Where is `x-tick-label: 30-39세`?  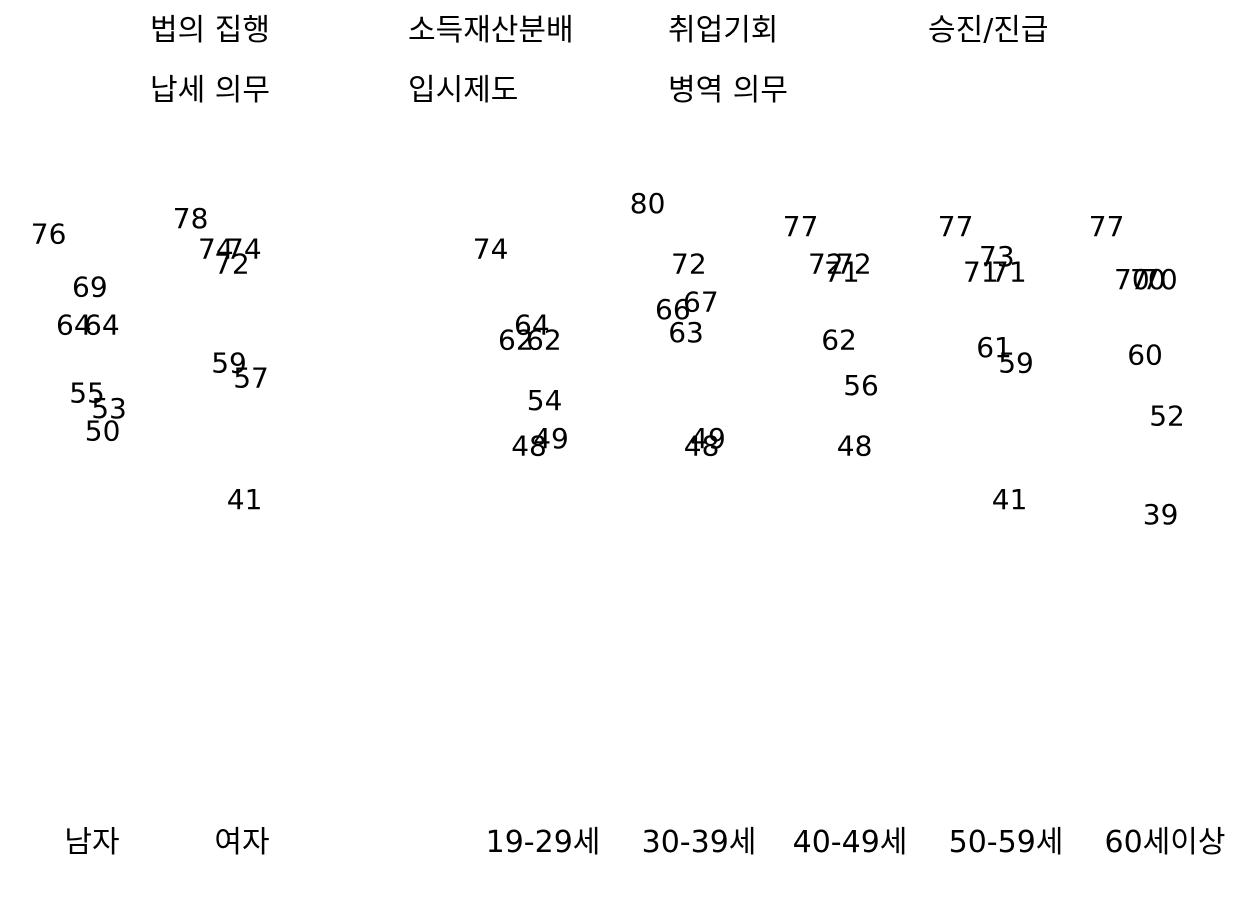 x-tick-label: 30-39세 is located at coordinates (699, 842).